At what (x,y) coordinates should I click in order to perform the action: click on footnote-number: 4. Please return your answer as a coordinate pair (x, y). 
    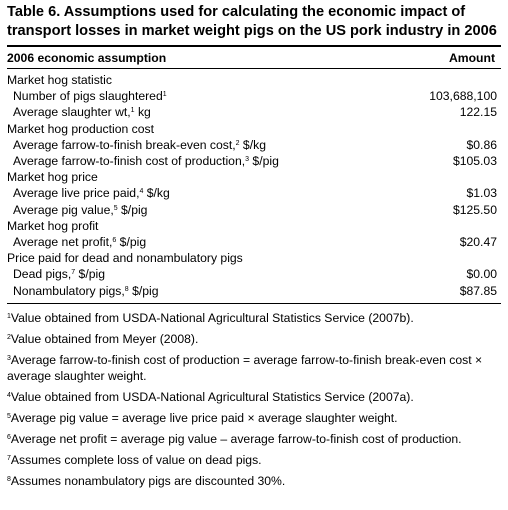
    Looking at the image, I should click on (9, 395).